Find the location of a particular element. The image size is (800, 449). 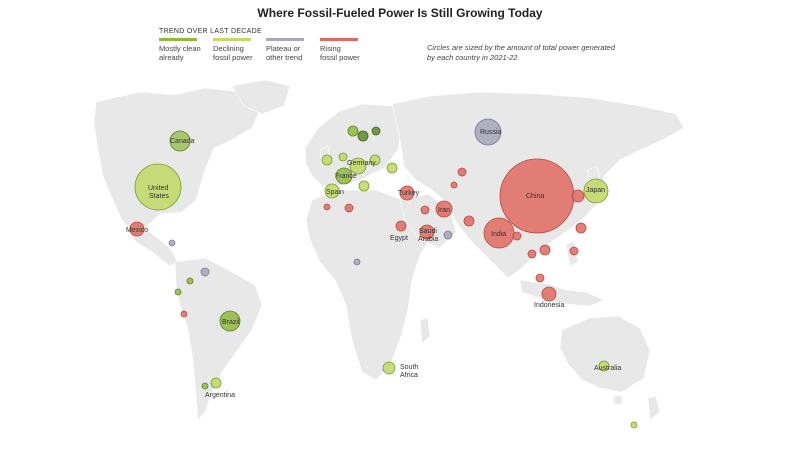

bubble-nigeria is located at coordinates (357, 262).